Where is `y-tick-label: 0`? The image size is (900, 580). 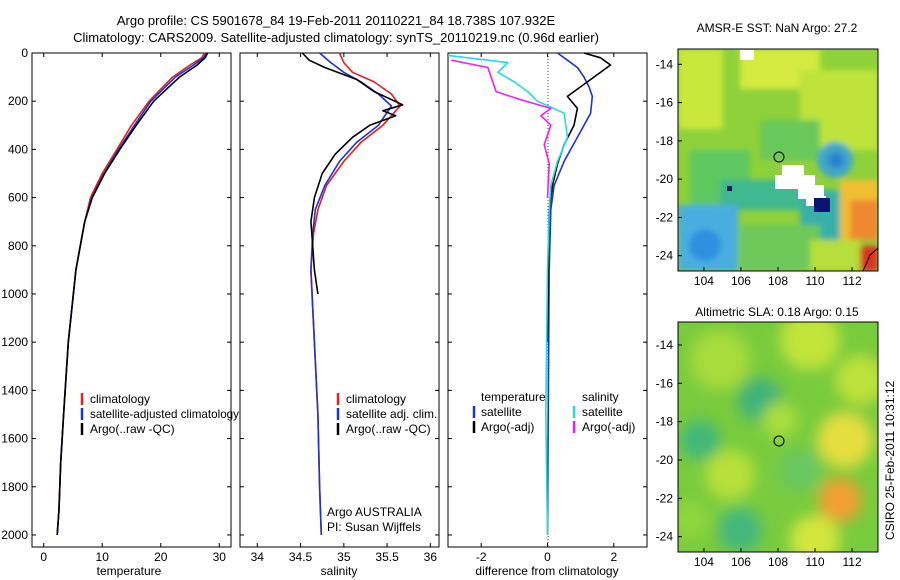
y-tick-label: 0 is located at coordinates (24, 53).